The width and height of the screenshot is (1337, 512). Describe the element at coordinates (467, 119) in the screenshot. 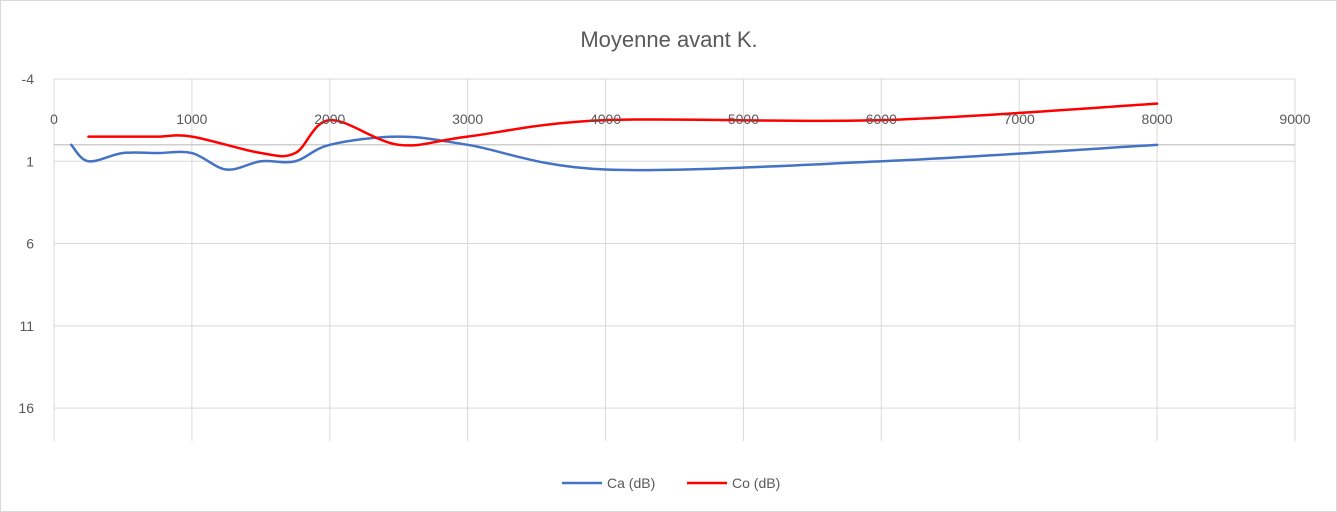

I see `x-tick-label: 3000` at that location.